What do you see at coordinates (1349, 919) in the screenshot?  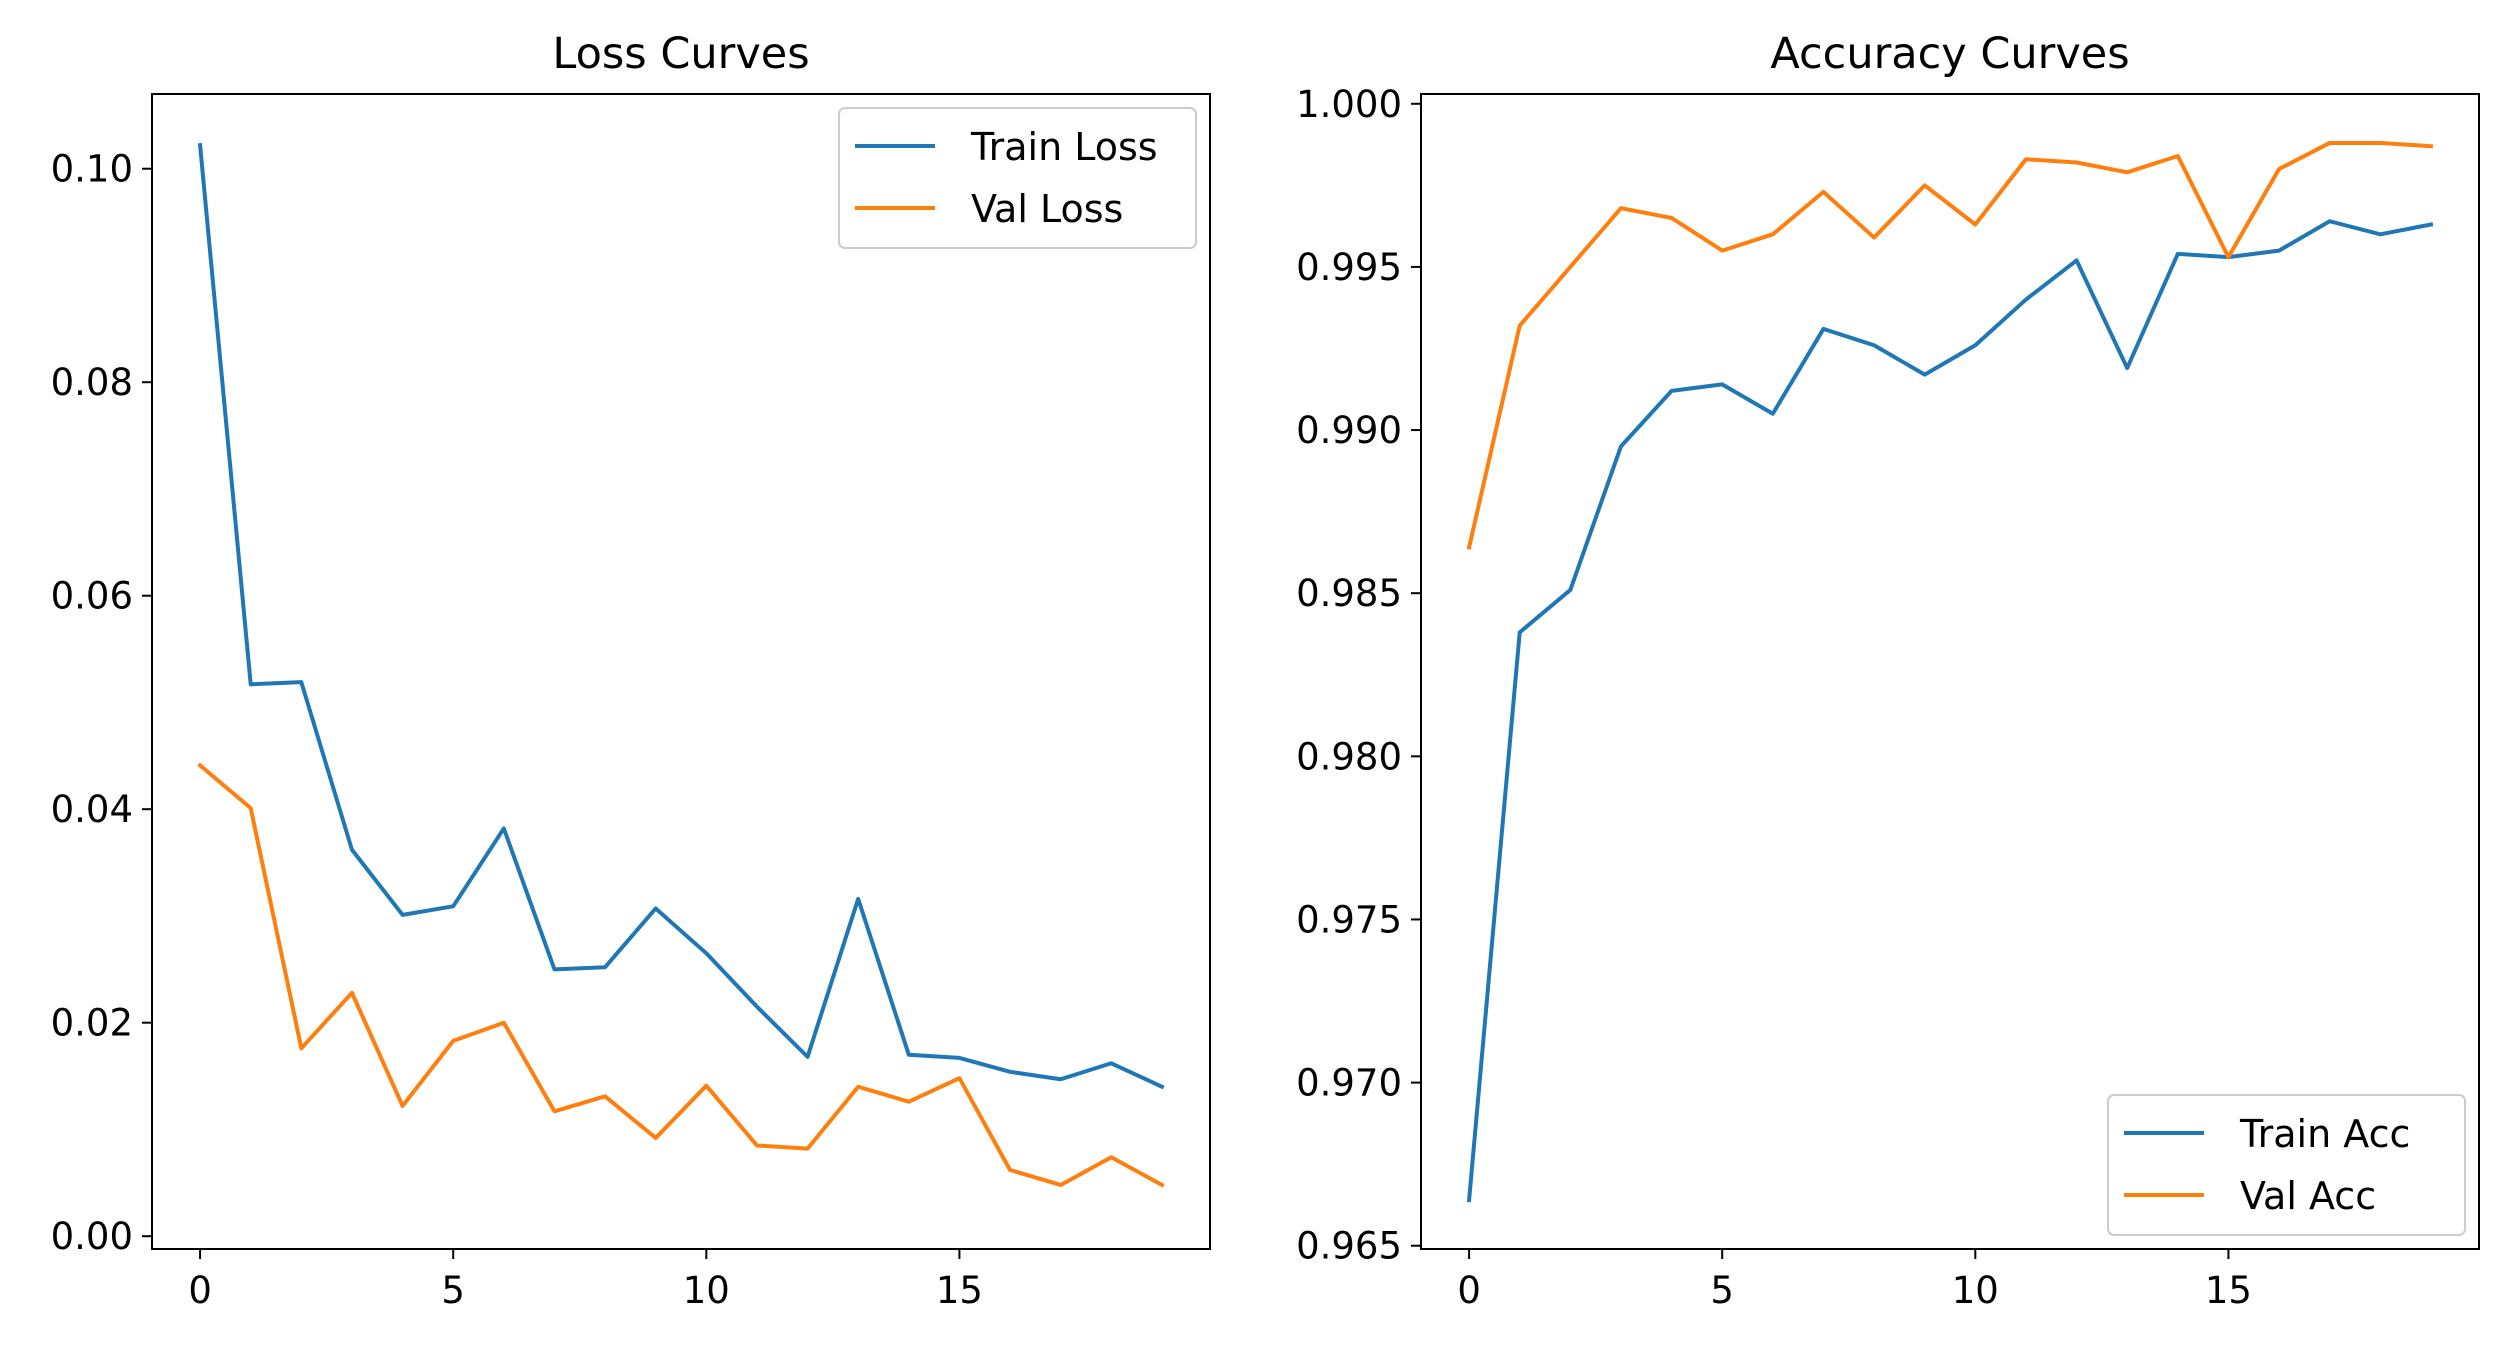 I see `accuracy-y-tick-label: 0.975` at bounding box center [1349, 919].